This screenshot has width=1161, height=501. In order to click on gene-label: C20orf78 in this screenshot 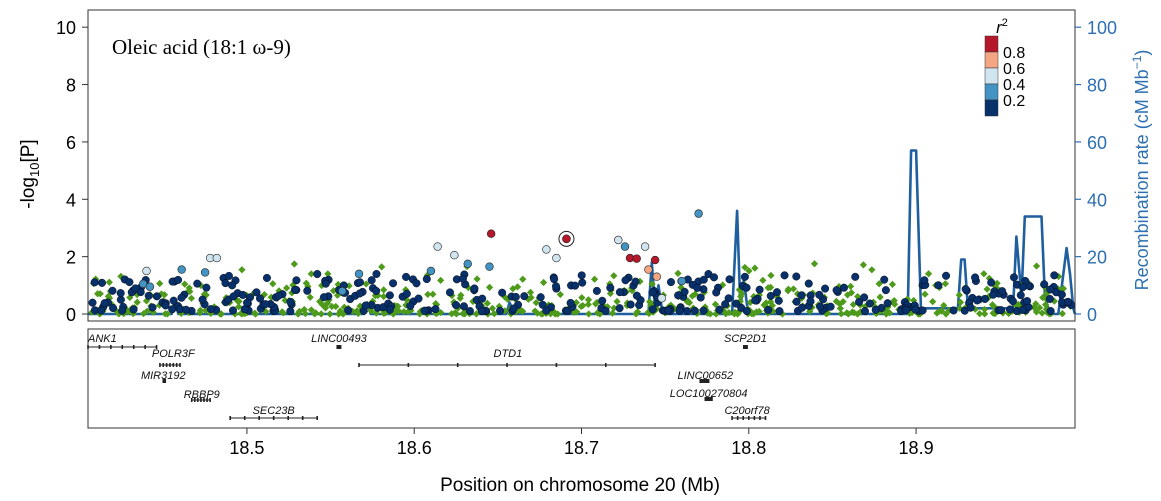, I will do `click(747, 411)`.